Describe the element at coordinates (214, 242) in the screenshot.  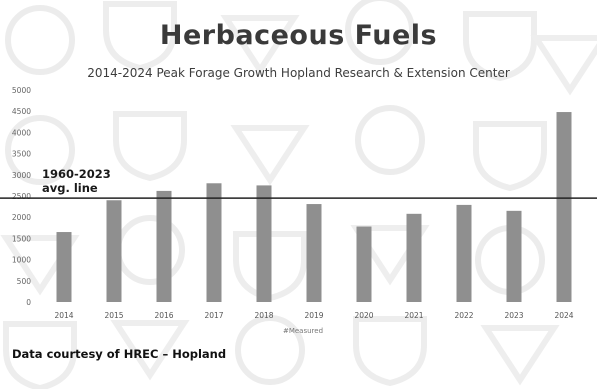
I see `bar-2017` at that location.